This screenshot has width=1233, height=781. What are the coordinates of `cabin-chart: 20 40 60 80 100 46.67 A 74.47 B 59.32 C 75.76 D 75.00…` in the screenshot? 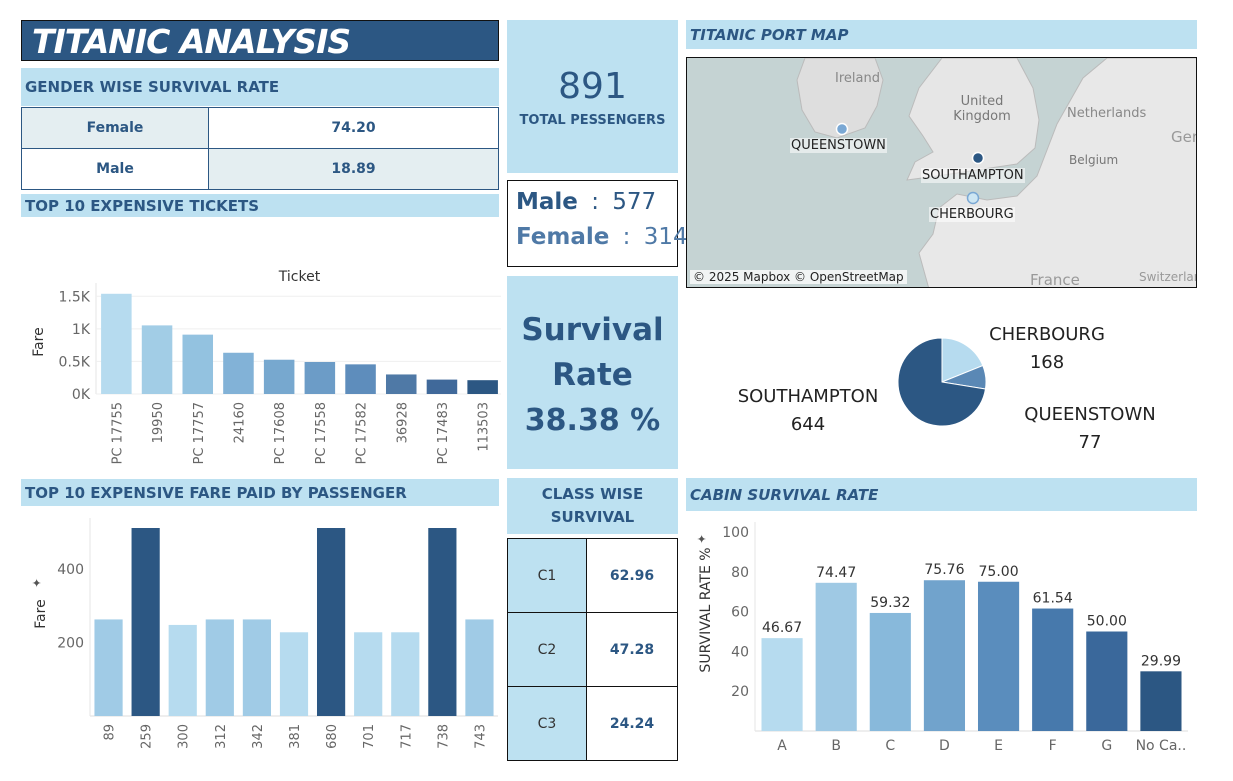 It's located at (941, 638).